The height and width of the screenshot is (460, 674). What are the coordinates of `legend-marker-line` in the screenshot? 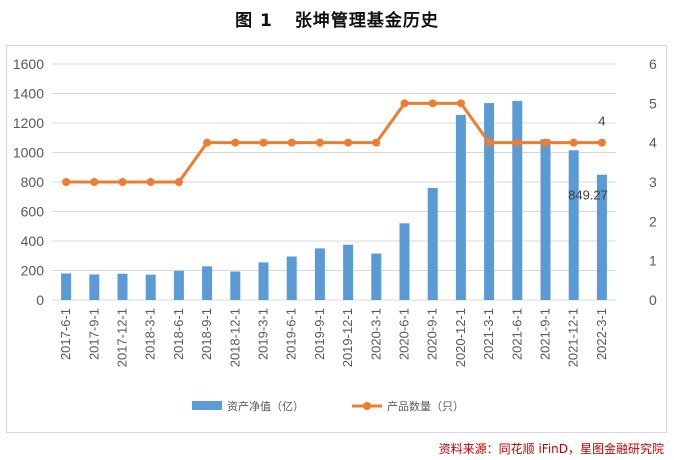 It's located at (367, 406).